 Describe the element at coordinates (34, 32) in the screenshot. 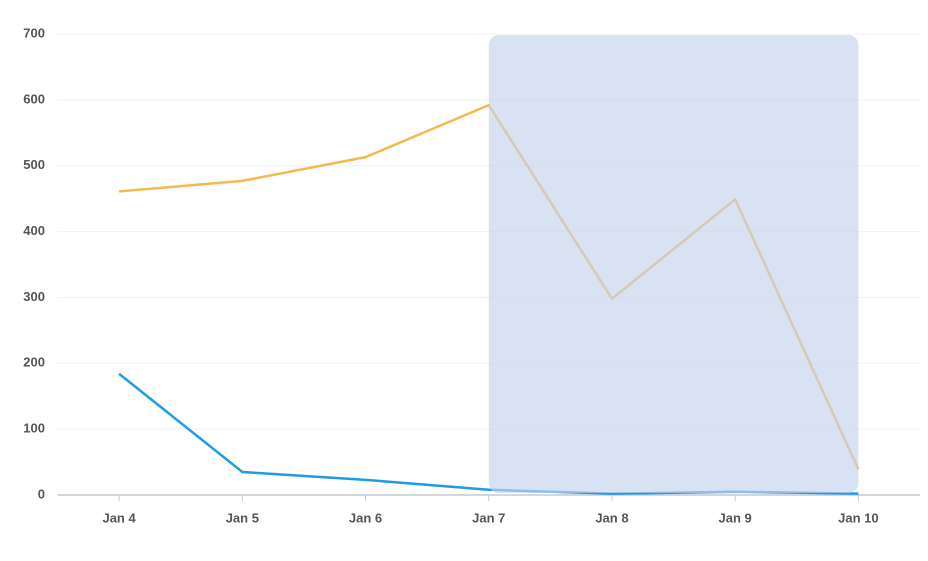

I see `y-tick-label: 700` at that location.